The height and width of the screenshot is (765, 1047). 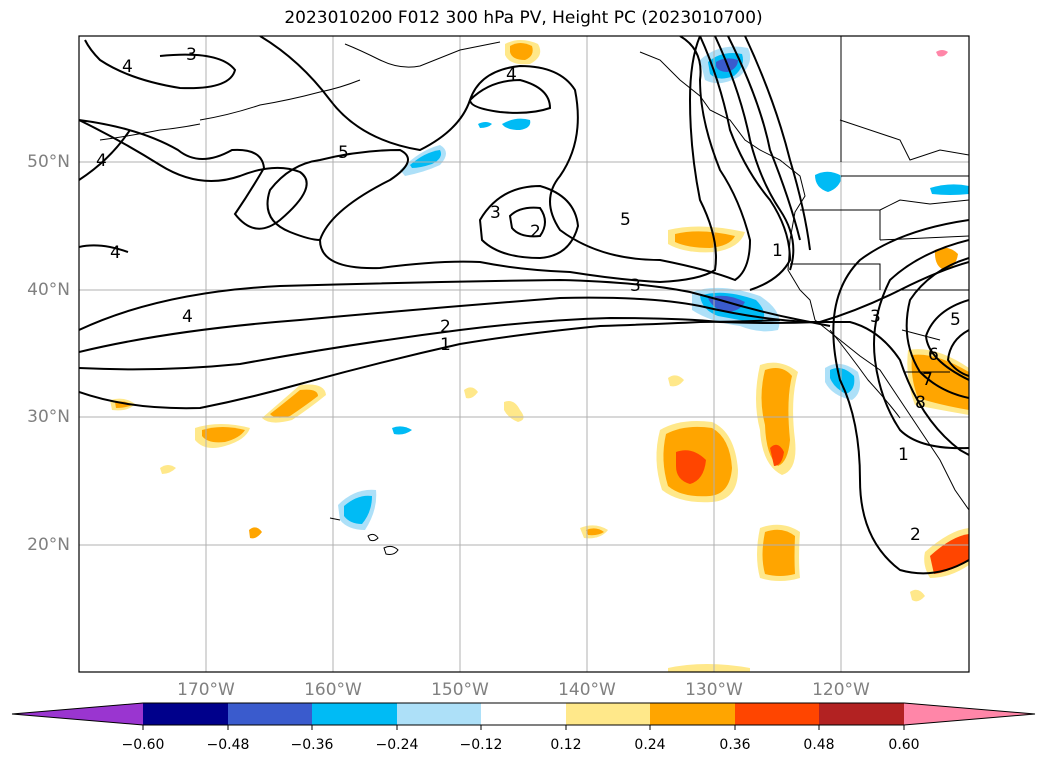 What do you see at coordinates (969, 714) in the screenshot?
I see `colorbar-extend-high` at bounding box center [969, 714].